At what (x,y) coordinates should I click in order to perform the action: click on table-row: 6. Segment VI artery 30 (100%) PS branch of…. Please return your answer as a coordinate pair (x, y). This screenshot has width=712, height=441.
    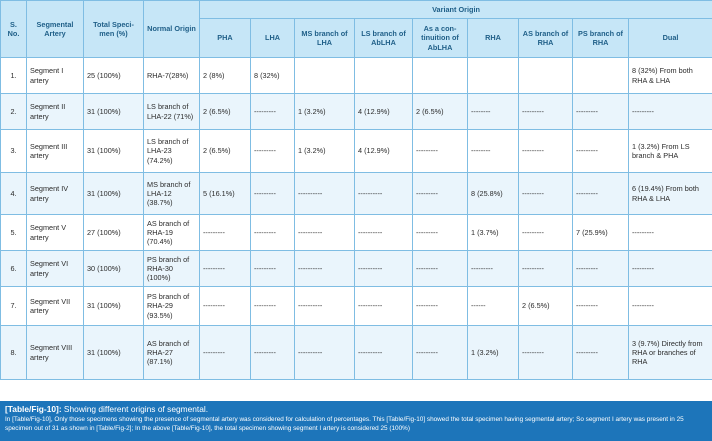
    Looking at the image, I should click on (356, 268).